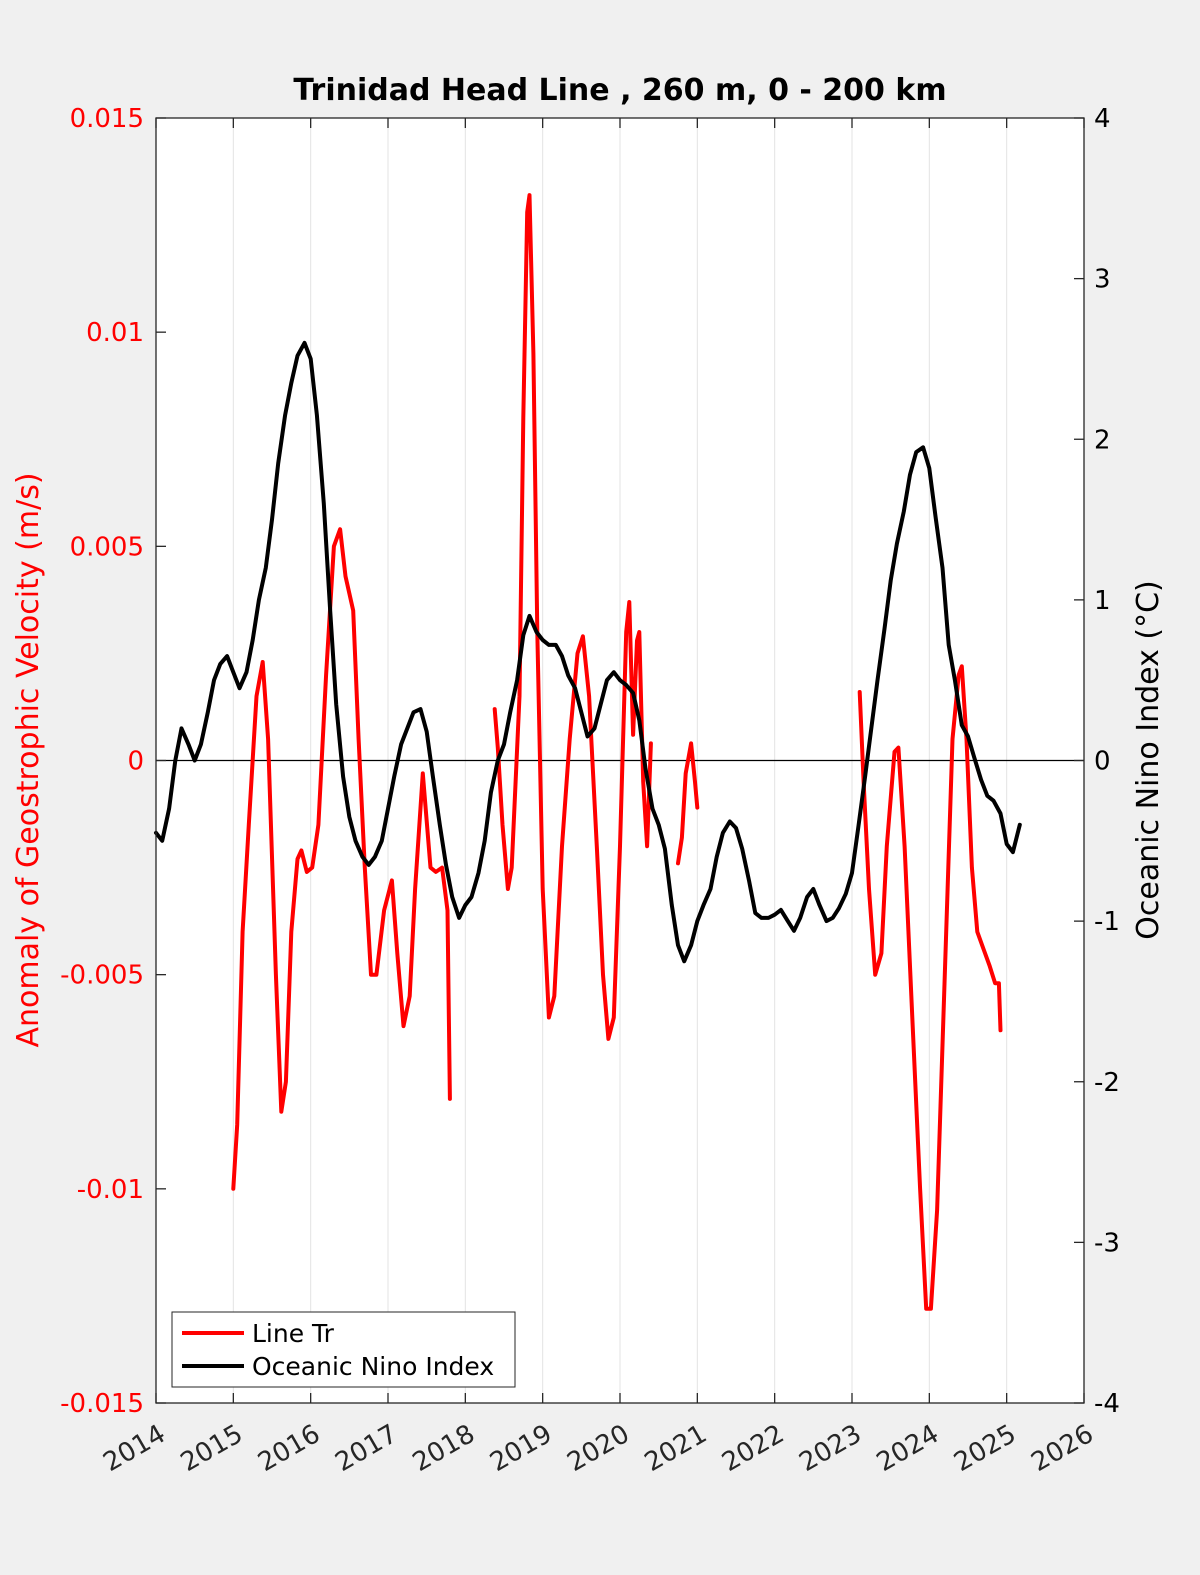 The image size is (1200, 1575). What do you see at coordinates (1107, 1404) in the screenshot?
I see `right-y-tick-label: -4` at bounding box center [1107, 1404].